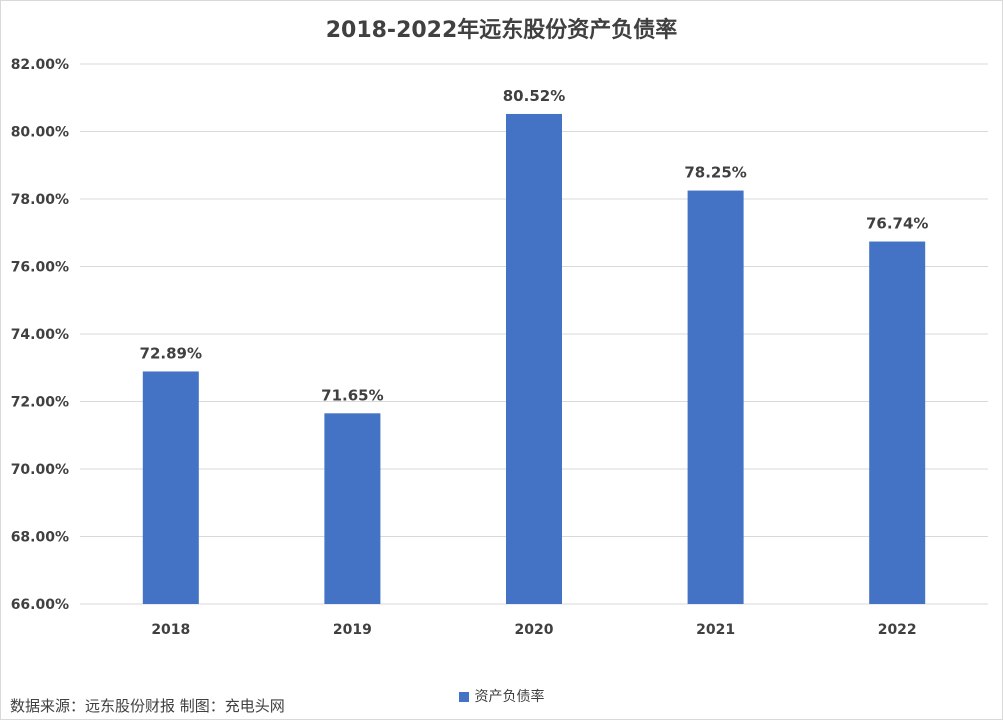  Describe the element at coordinates (40, 200) in the screenshot. I see `y-tick-label: 78.00%` at that location.